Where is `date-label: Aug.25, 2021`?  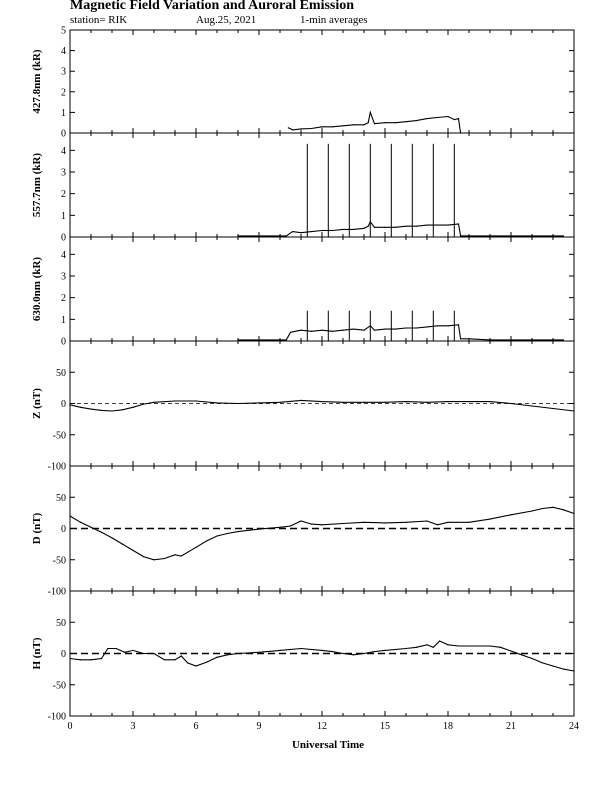 date-label: Aug.25, 2021 is located at coordinates (226, 20).